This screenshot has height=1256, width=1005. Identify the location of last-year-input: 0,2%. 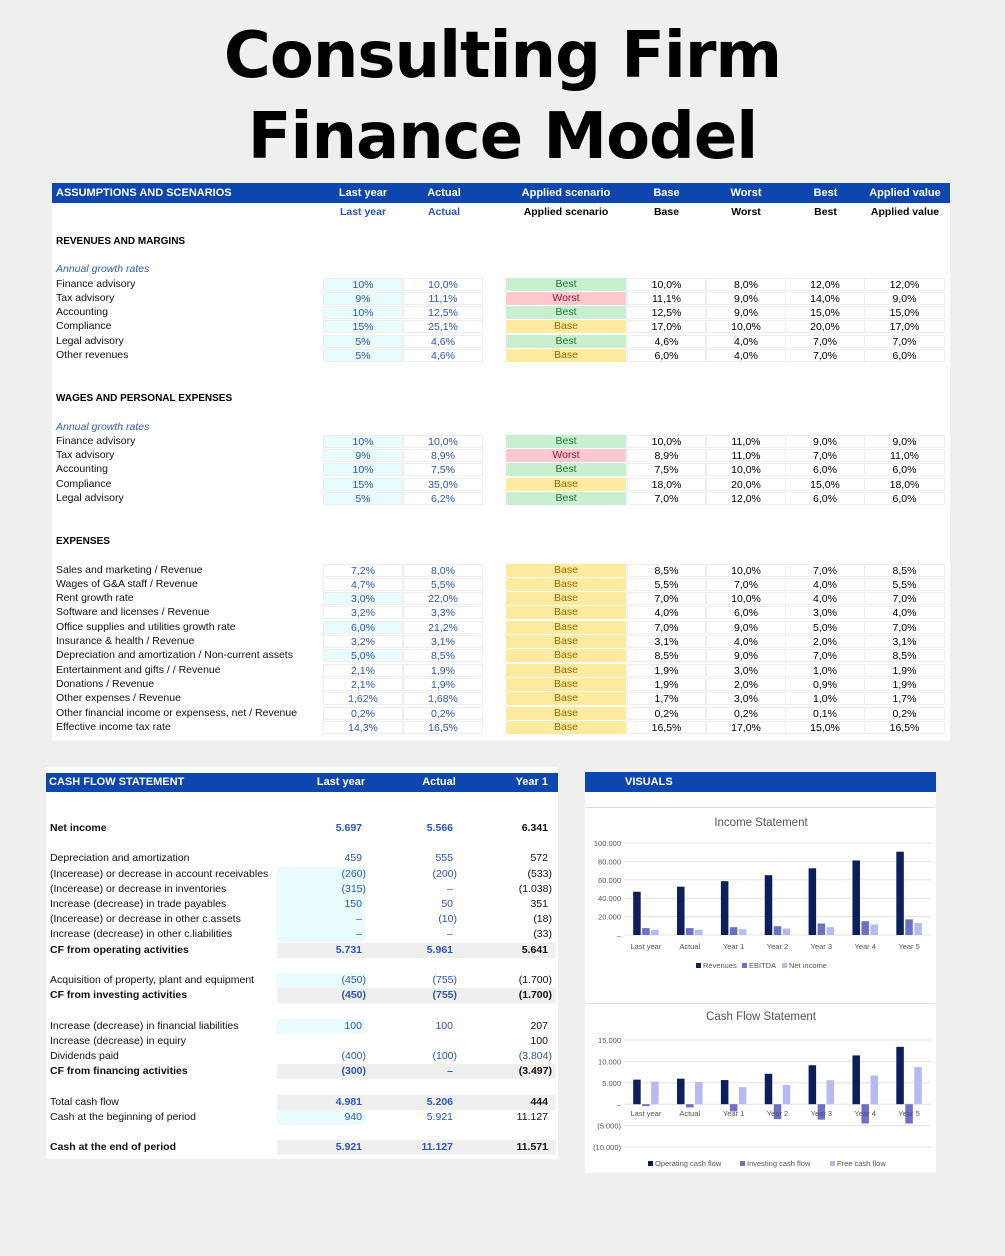
(363, 713).